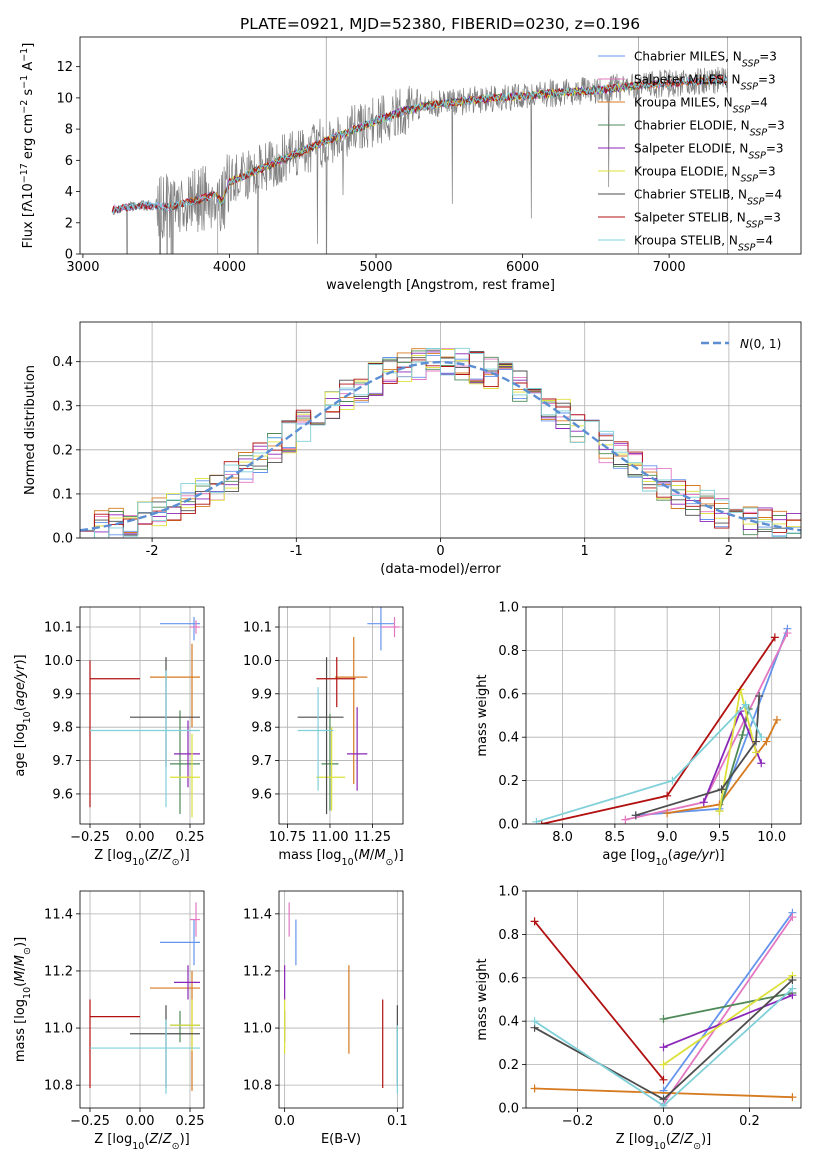 This screenshot has height=1170, width=819. I want to click on label-part: Salpeter STELIB, N, so click(690, 218).